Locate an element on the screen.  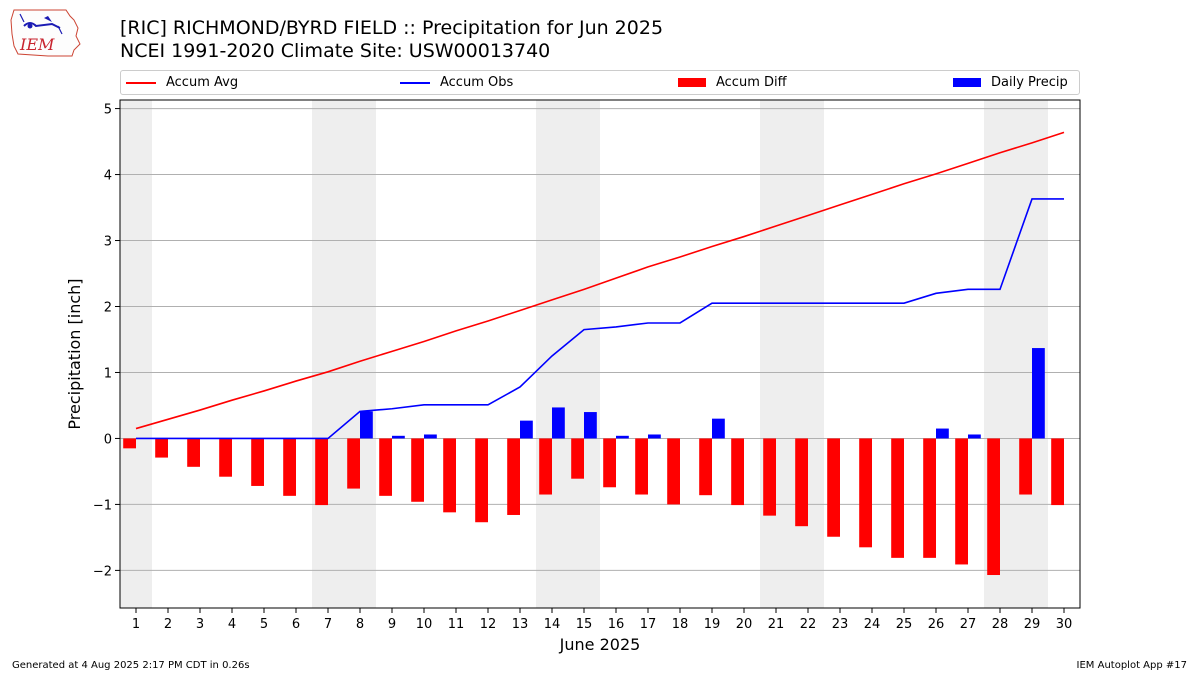
x-axis-label: June 2025 is located at coordinates (600, 644).